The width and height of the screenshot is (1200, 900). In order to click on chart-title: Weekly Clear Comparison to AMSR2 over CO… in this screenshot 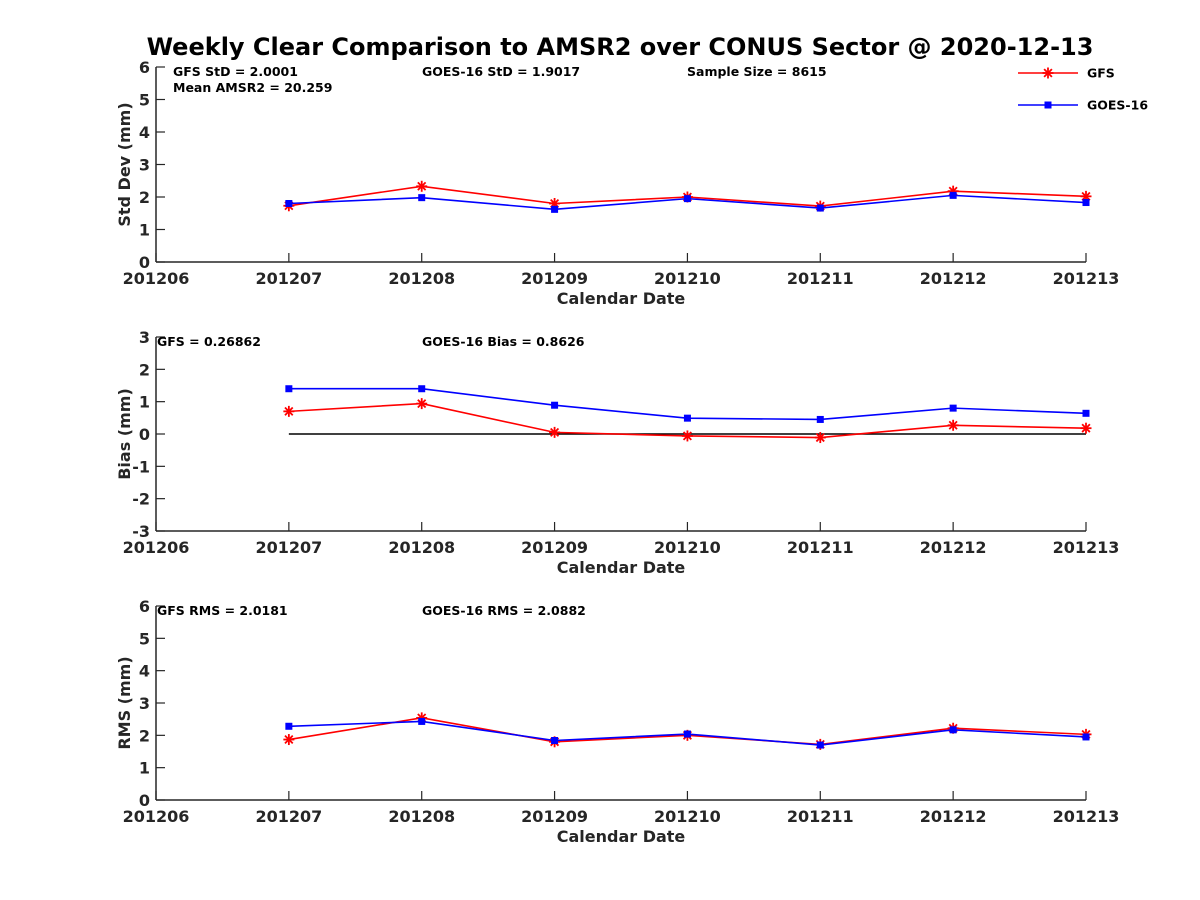, I will do `click(620, 47)`.